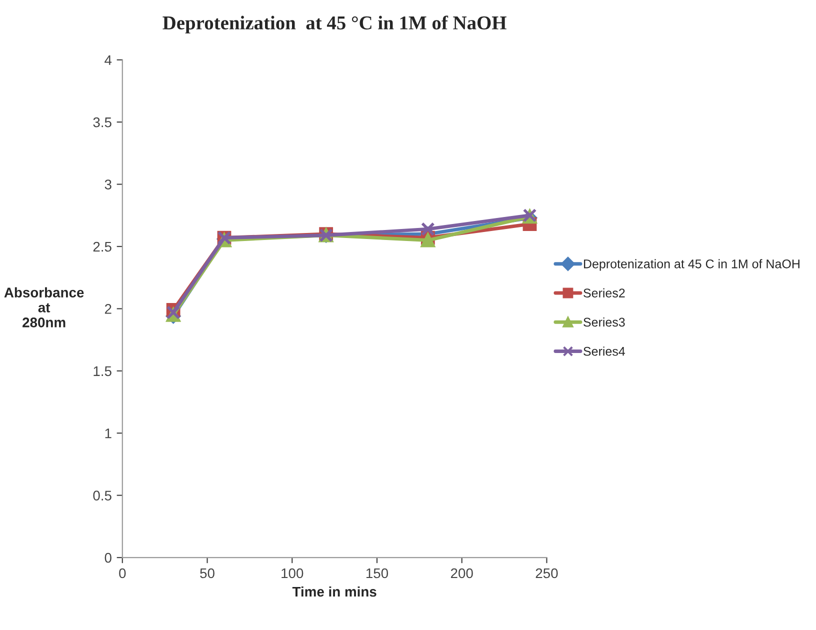 The width and height of the screenshot is (816, 630). Describe the element at coordinates (108, 60) in the screenshot. I see `y-tick-label: 4` at that location.